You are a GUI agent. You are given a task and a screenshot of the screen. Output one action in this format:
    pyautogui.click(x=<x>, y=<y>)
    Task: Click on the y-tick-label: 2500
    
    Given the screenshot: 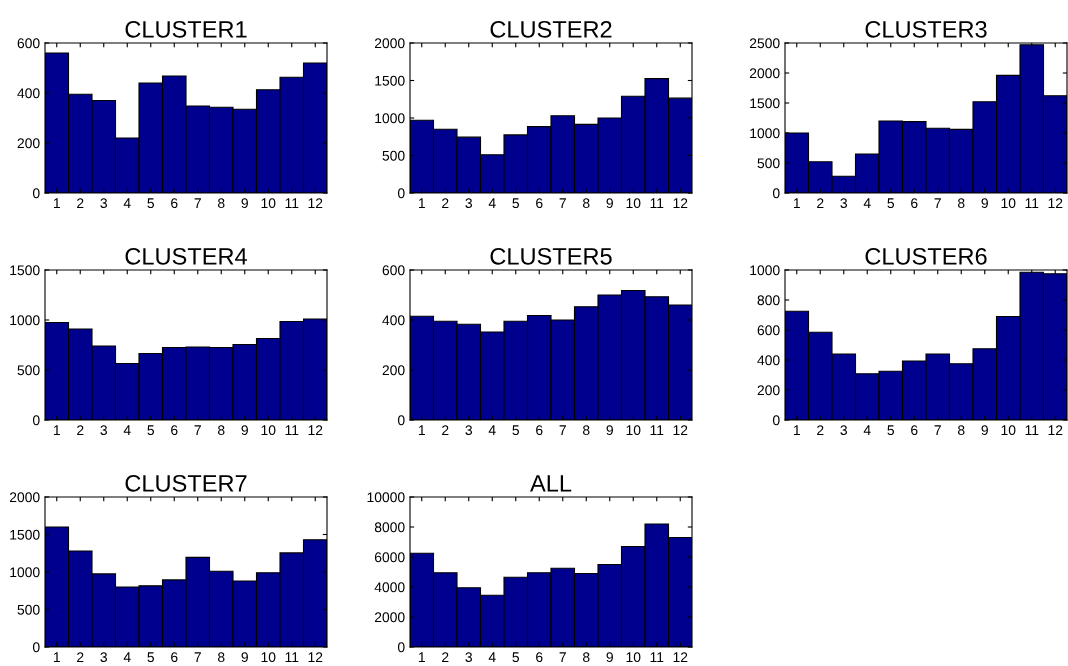 What is the action you would take?
    pyautogui.click(x=764, y=43)
    